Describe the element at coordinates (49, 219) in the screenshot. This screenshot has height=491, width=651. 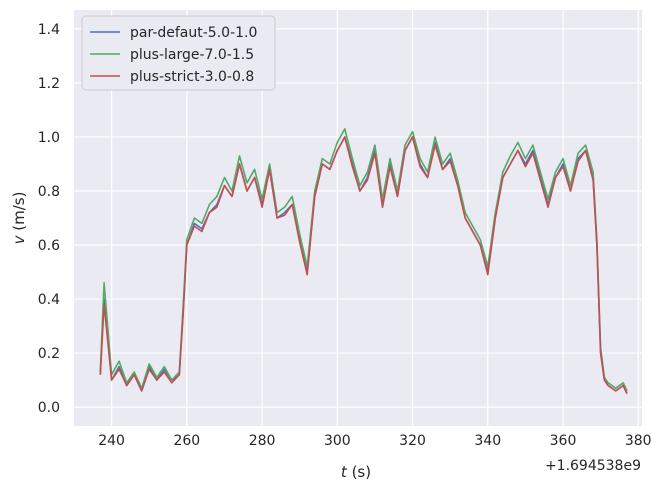
I see `y-axis-ticks: 0.0 0.2 0.4 0.6 0.8 1.0 1.2 1.4` at that location.